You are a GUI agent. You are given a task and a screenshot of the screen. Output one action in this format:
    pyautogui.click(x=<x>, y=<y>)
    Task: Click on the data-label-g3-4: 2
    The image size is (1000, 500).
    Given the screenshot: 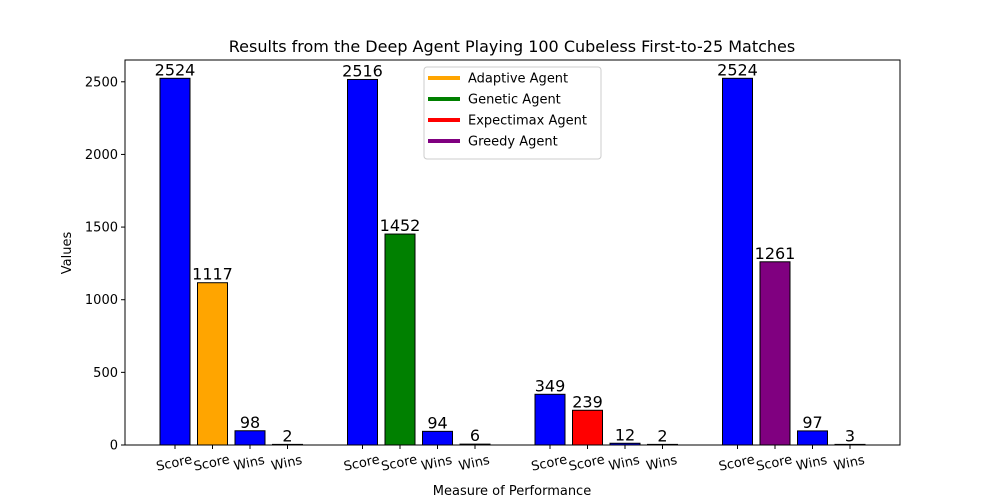 What is the action you would take?
    pyautogui.click(x=662, y=436)
    